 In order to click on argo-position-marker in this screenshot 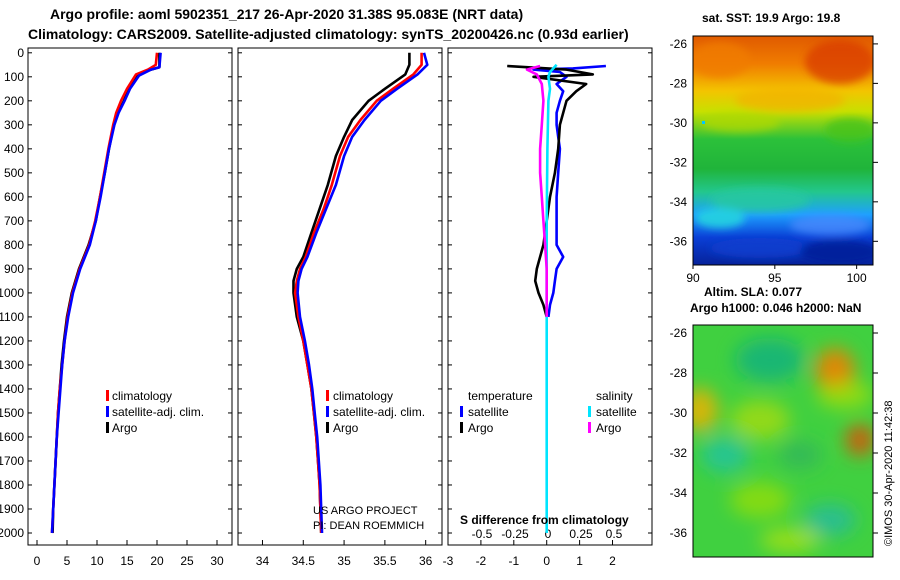, I will do `click(703, 122)`.